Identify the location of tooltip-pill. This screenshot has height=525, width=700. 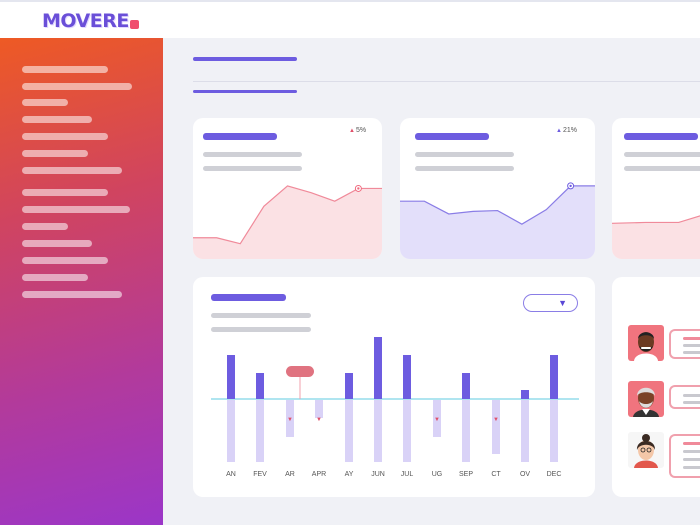
(300, 371).